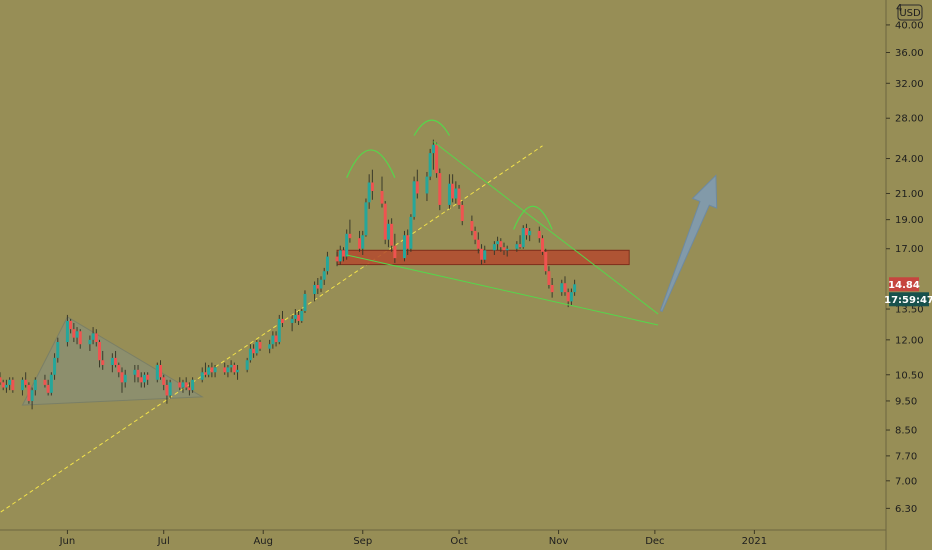  I want to click on price-tick-label: 8.50, so click(906, 431).